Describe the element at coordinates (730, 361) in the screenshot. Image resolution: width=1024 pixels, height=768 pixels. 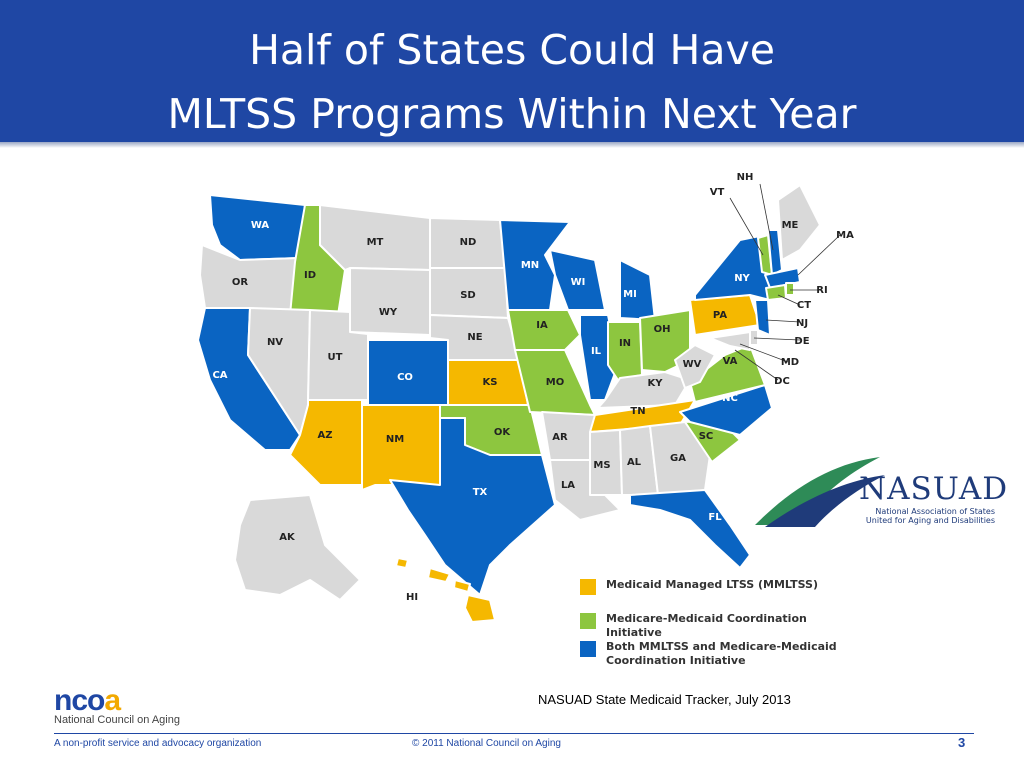
I see `state-label-va: VA` at that location.